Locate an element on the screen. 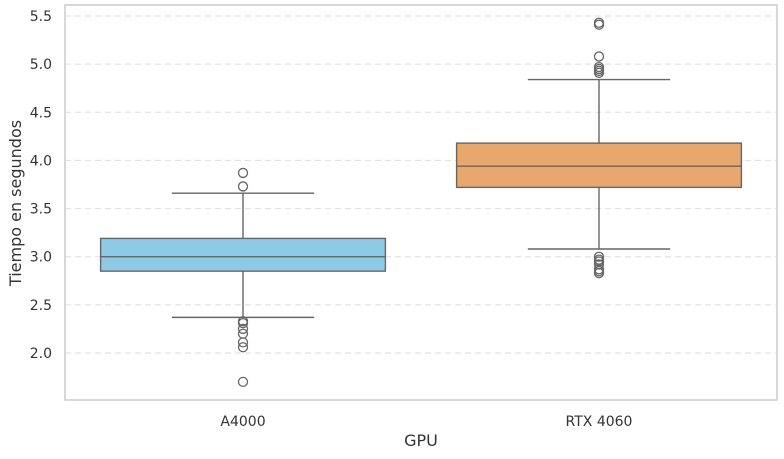  y-tick-label: 3.5 is located at coordinates (41, 210).